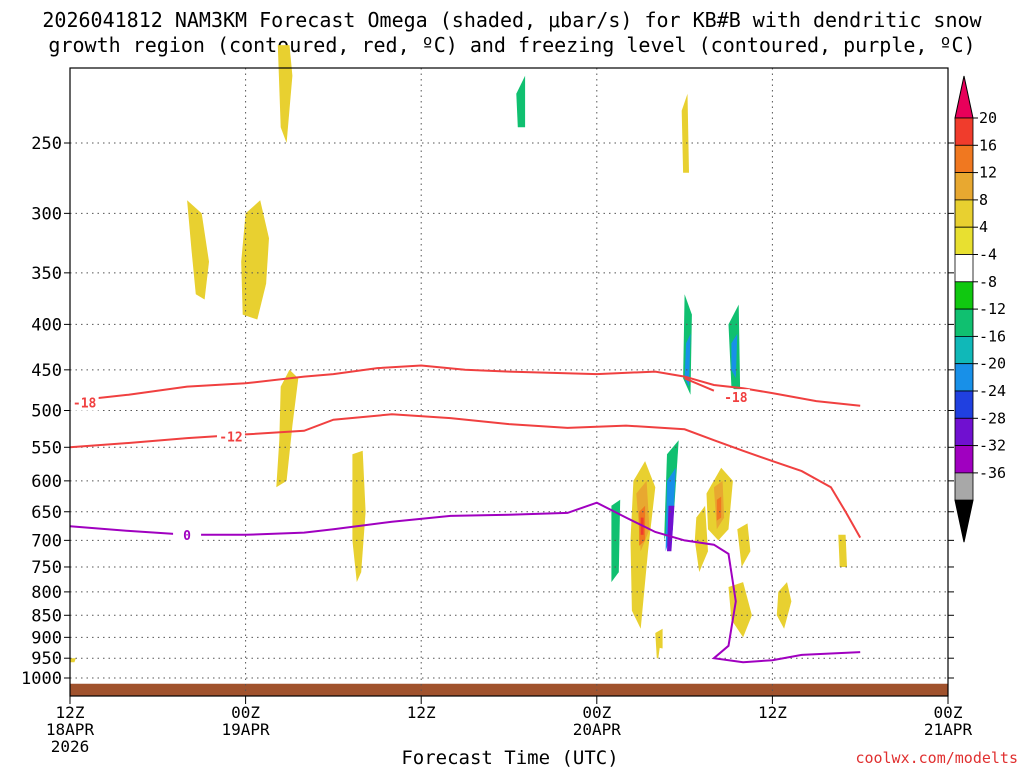  I want to click on y-tick-label-800: 800, so click(46, 593).